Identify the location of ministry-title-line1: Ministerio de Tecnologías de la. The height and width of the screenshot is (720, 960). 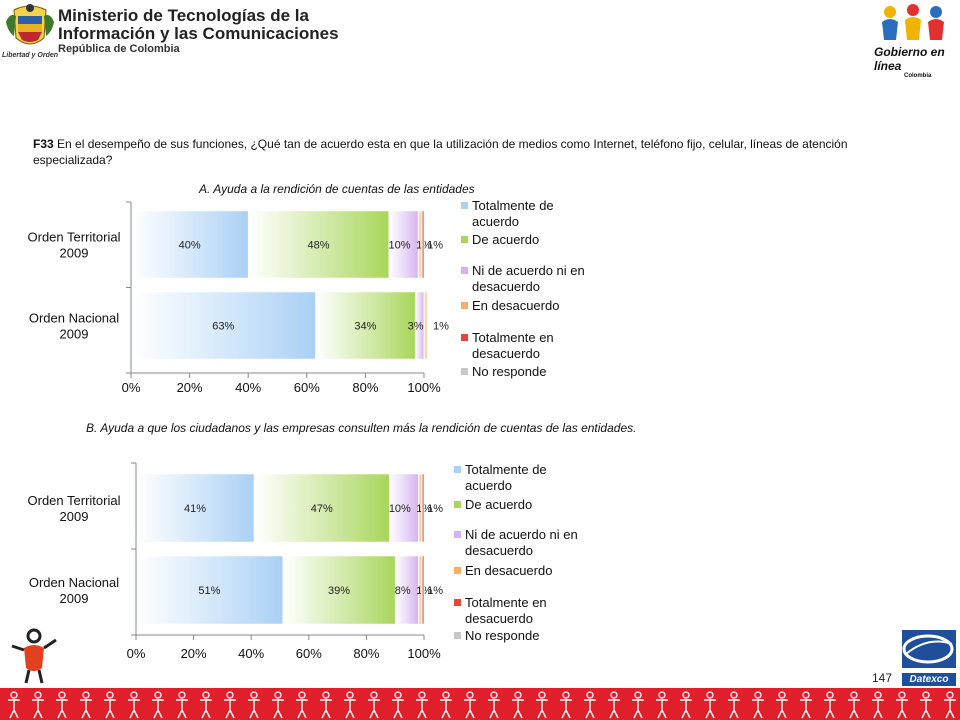
(183, 15).